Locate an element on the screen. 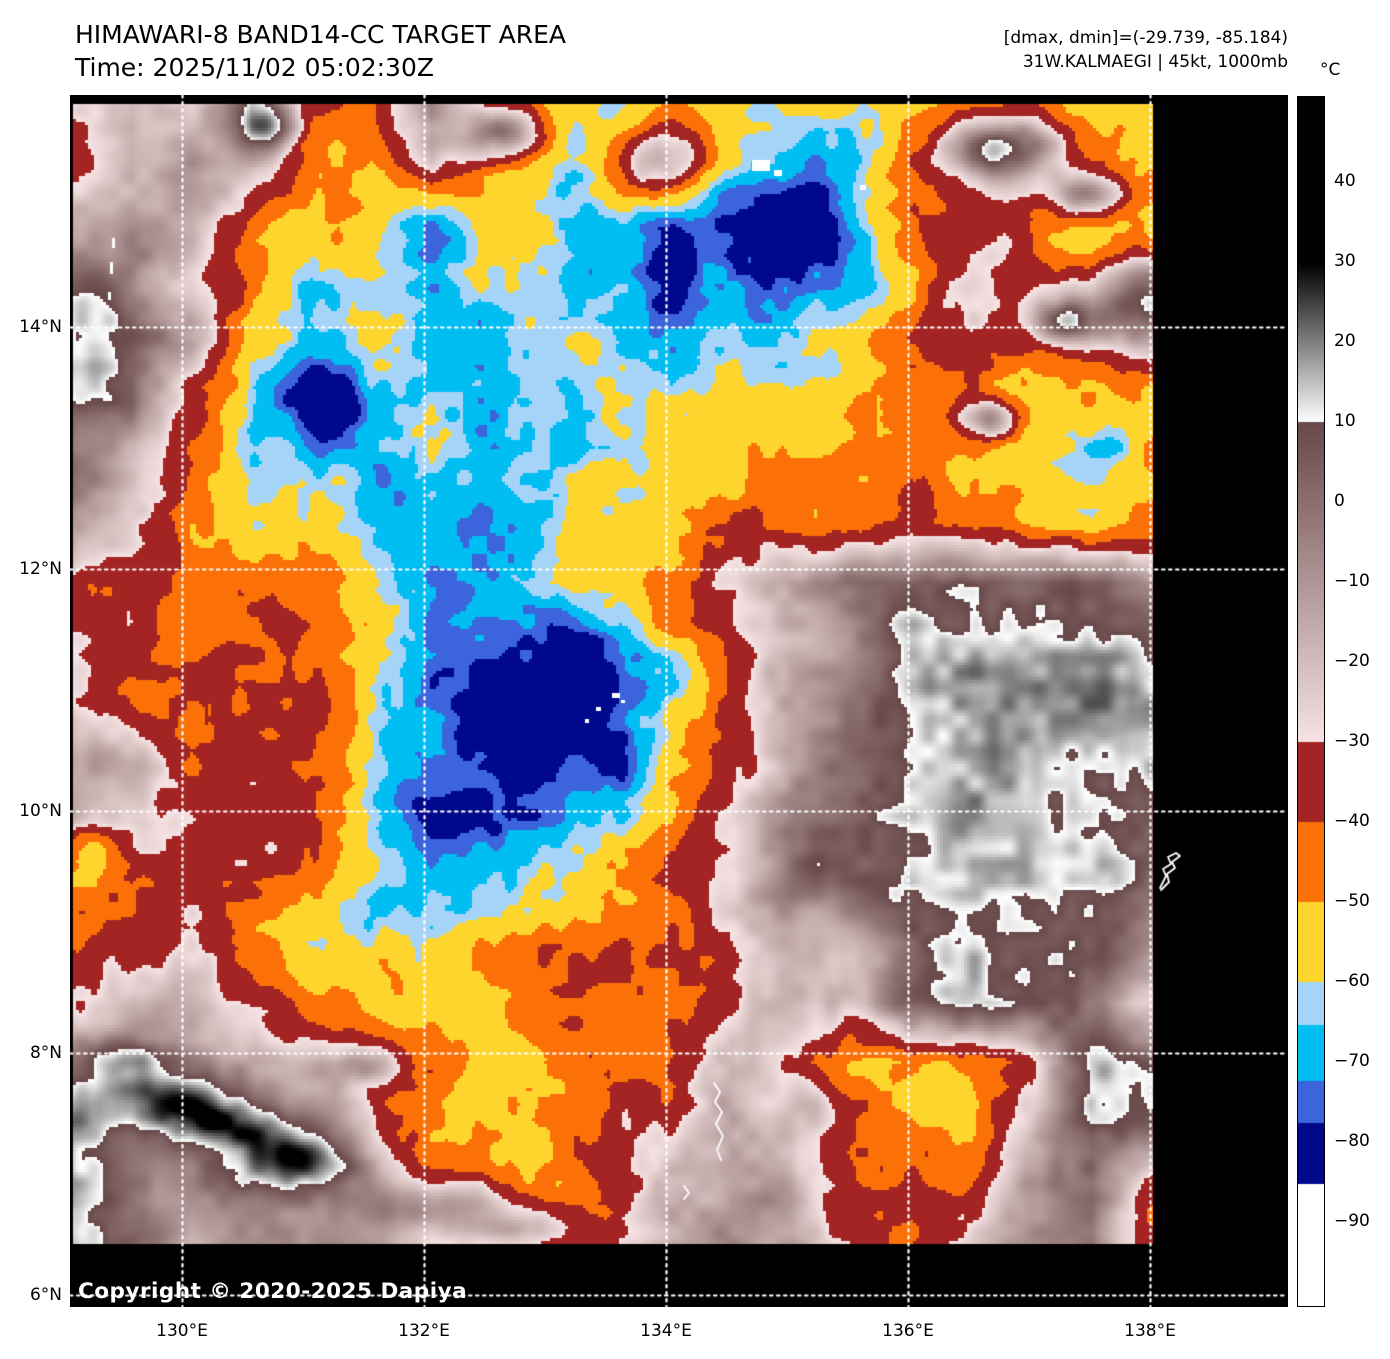  lat-tick-label: 8°N is located at coordinates (45, 1053).